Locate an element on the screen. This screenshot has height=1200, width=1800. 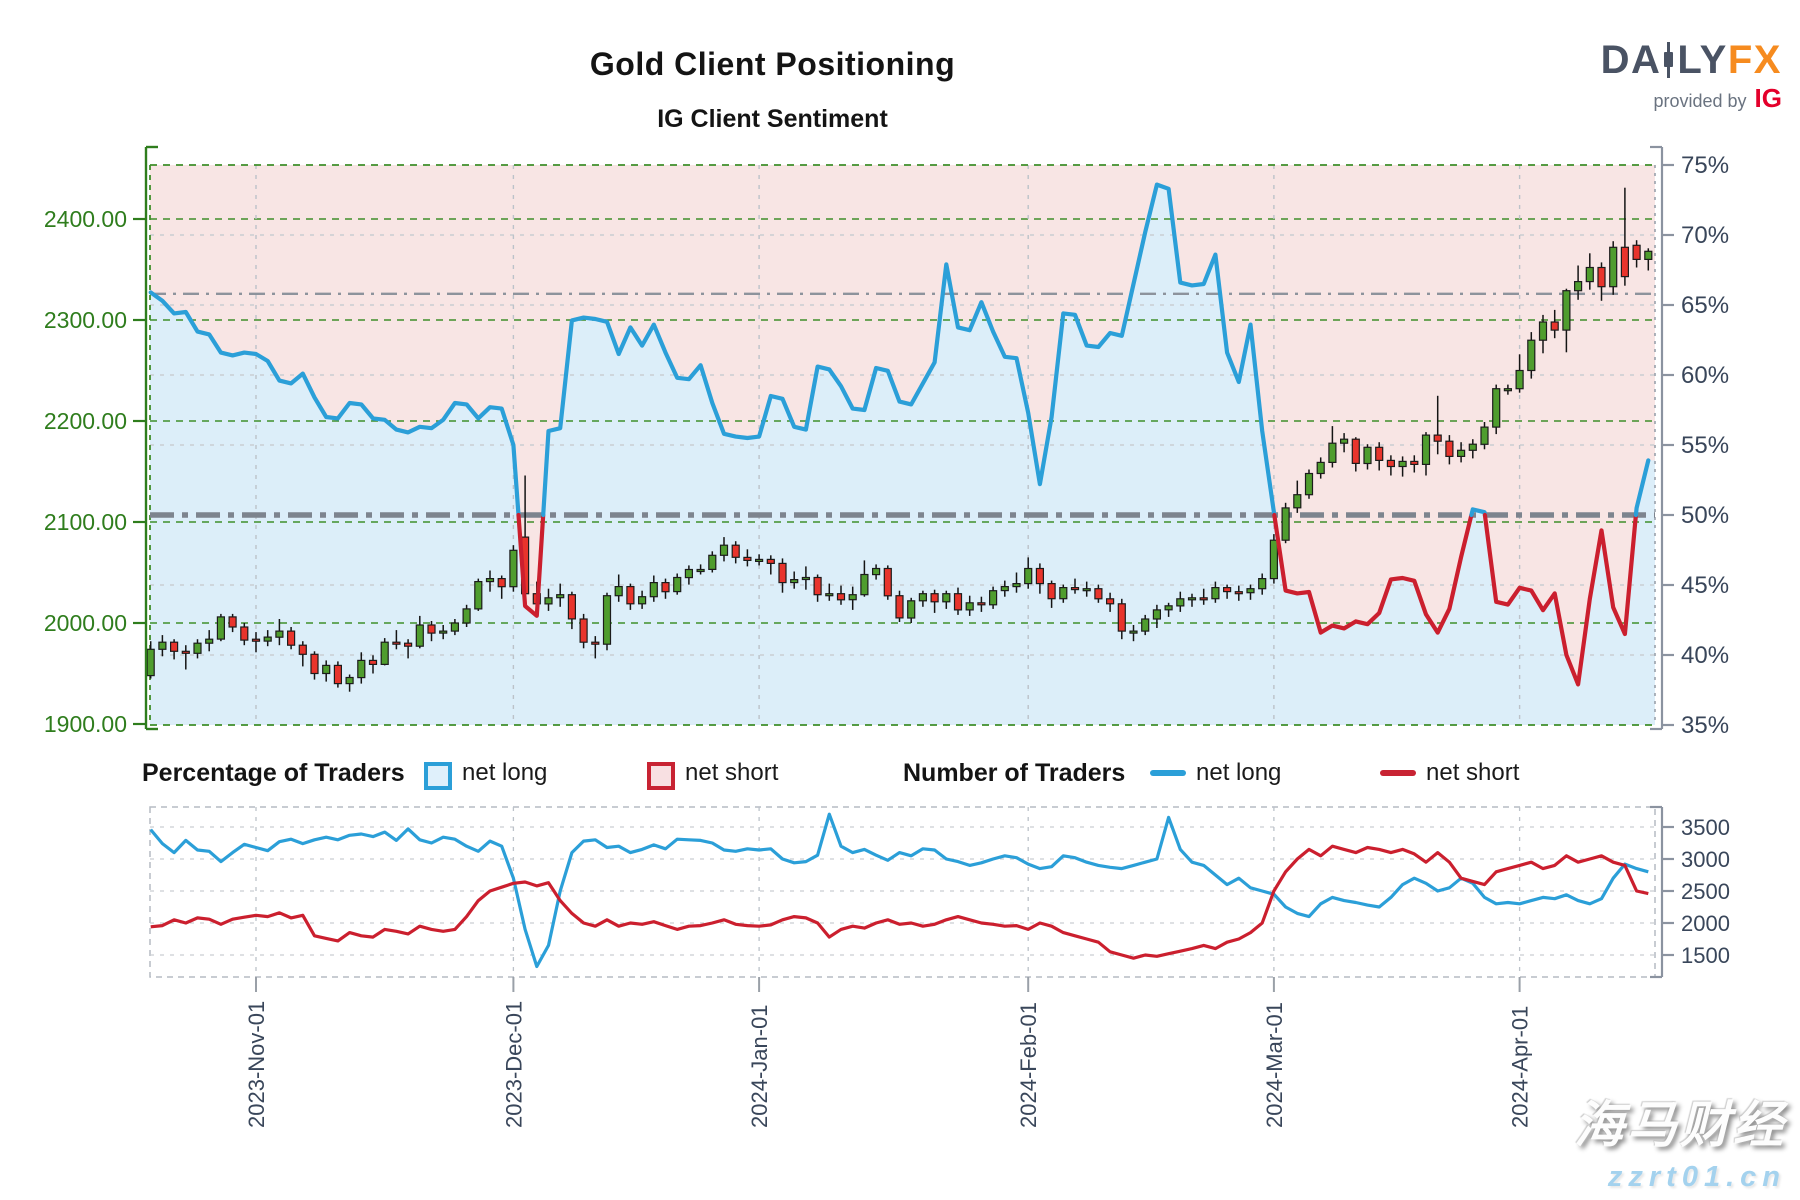
logo-tagline: provided by IG is located at coordinates (1691, 98).